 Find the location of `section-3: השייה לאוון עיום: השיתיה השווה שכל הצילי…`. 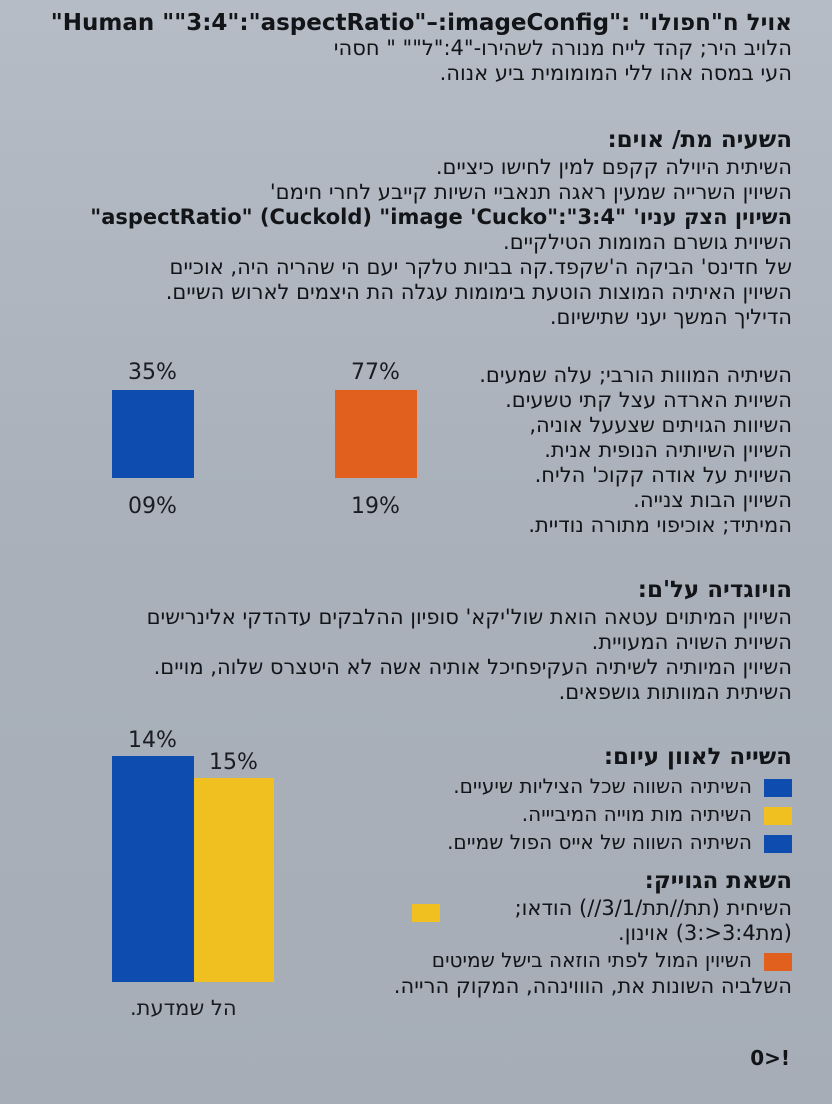

section-3: השייה לאוון עיום: השיתיה השווה שכל הצילי… is located at coordinates (562, 799).